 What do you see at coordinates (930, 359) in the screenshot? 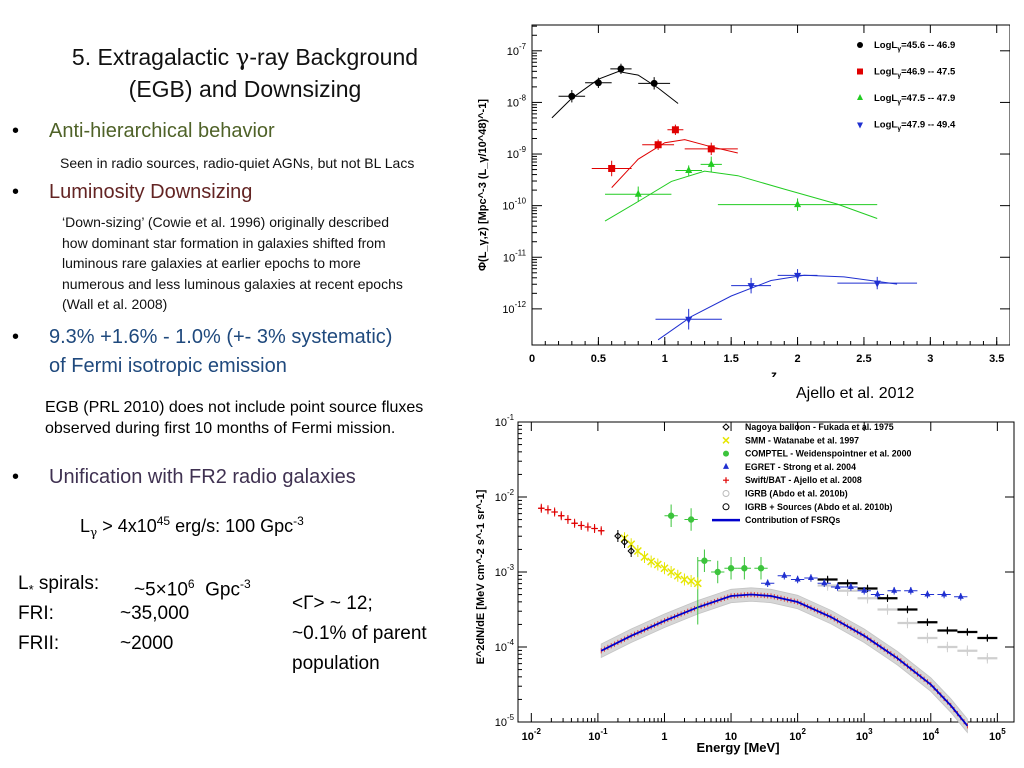
I see `chart1-x-tick-label: 3` at bounding box center [930, 359].